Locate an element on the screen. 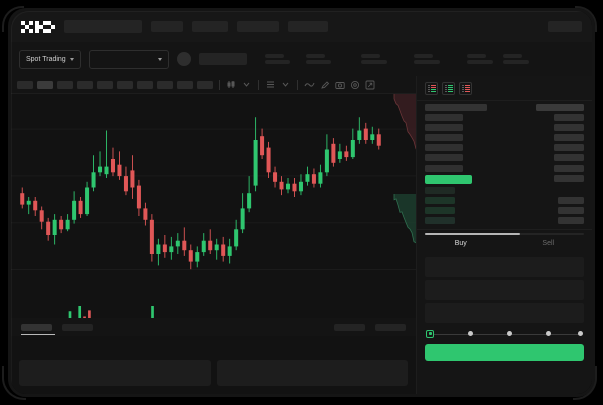  candlestick-type-icon is located at coordinates (231, 84).